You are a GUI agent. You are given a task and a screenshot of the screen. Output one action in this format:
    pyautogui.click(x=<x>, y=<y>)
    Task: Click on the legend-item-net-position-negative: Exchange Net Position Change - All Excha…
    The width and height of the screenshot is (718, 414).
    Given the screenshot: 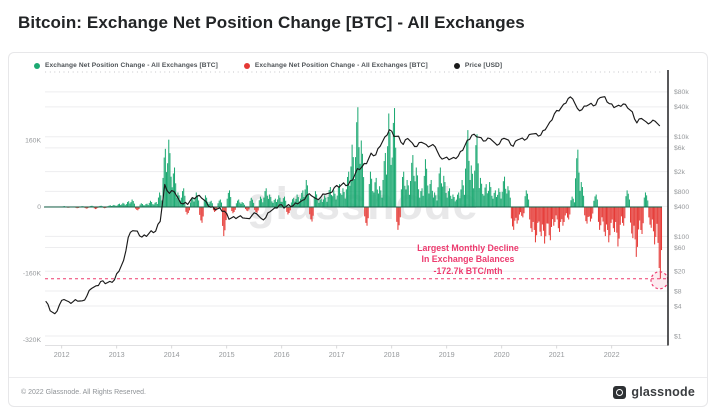 What is the action you would take?
    pyautogui.click(x=335, y=65)
    